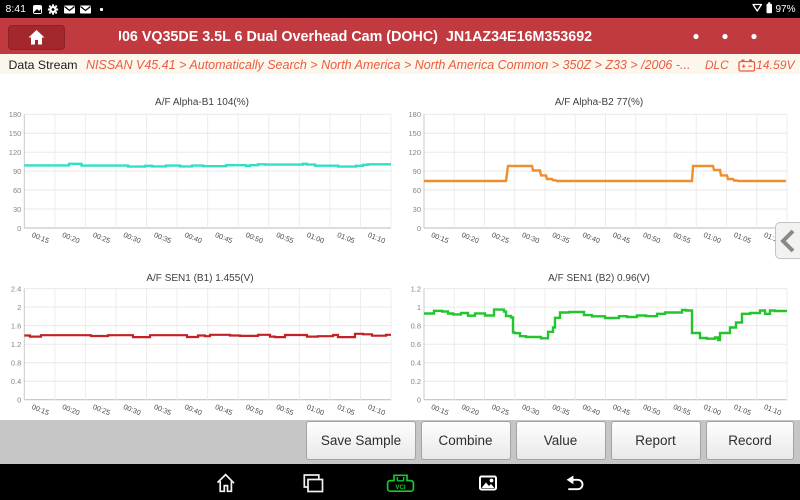 The height and width of the screenshot is (500, 800). I want to click on svg-text: A/F Alpha-B2 77(%), so click(599, 102).